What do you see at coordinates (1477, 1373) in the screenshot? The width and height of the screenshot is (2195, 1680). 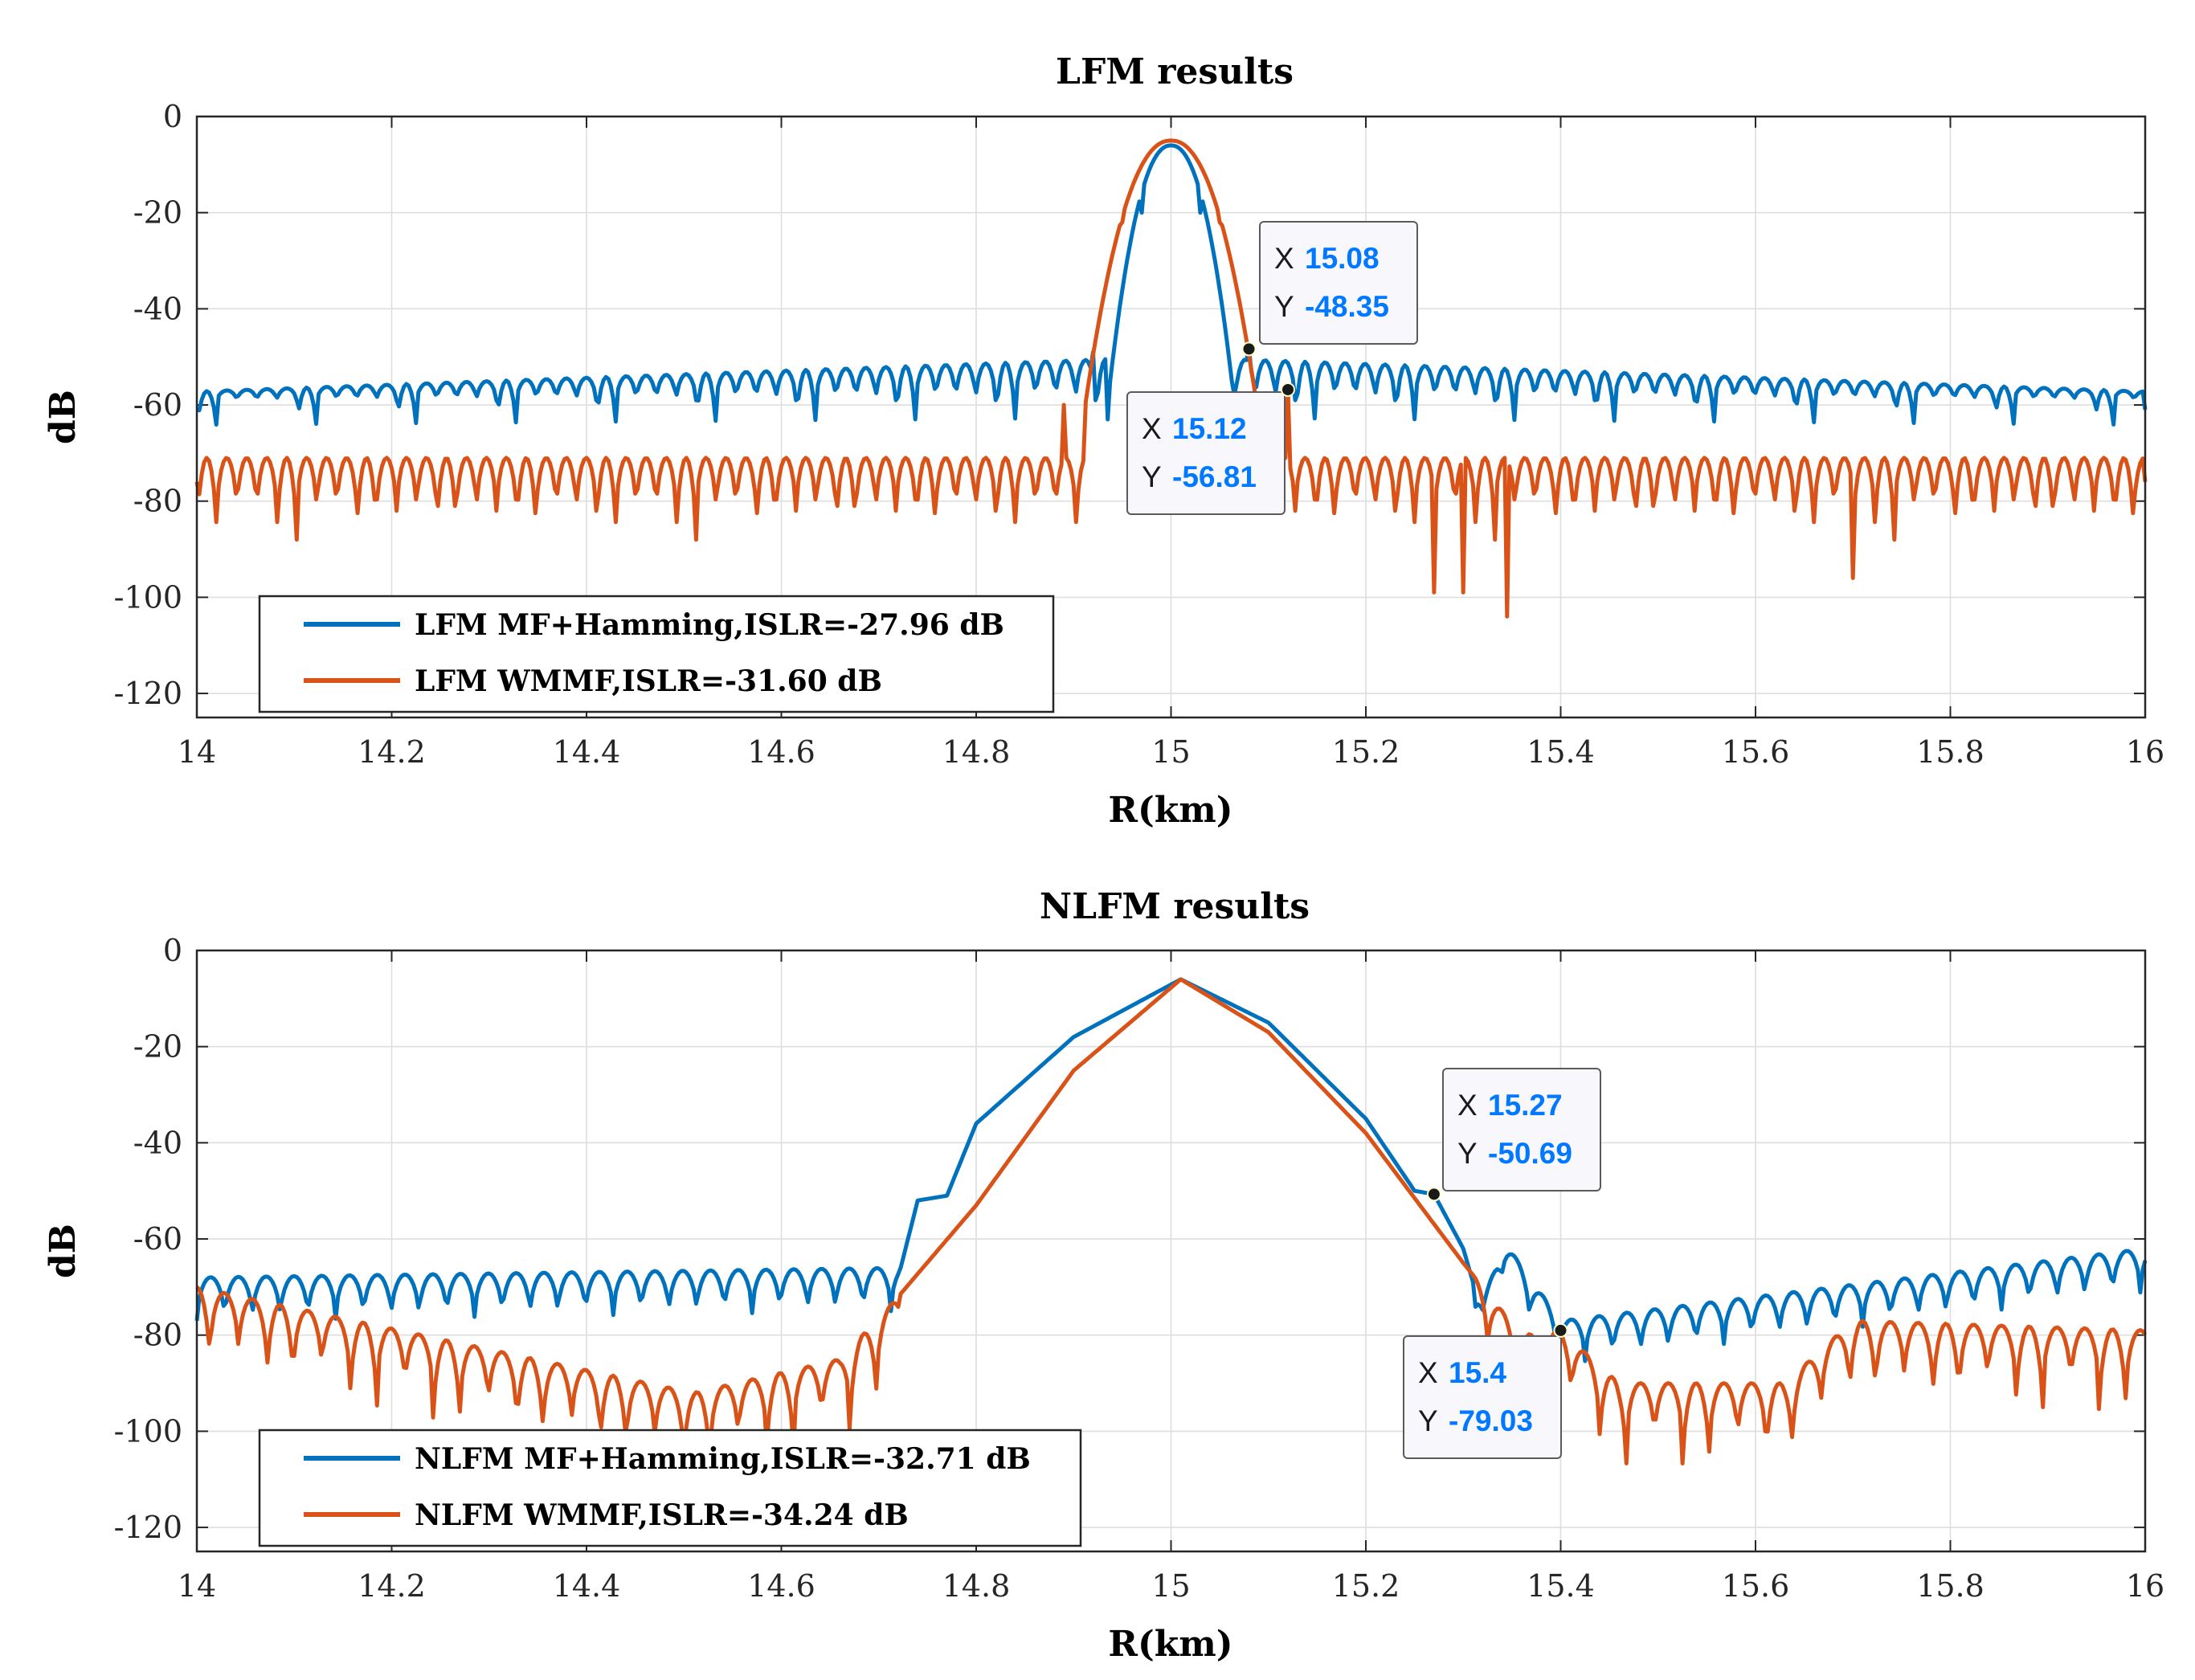 I see `datatip-x-value: 15.4` at bounding box center [1477, 1373].